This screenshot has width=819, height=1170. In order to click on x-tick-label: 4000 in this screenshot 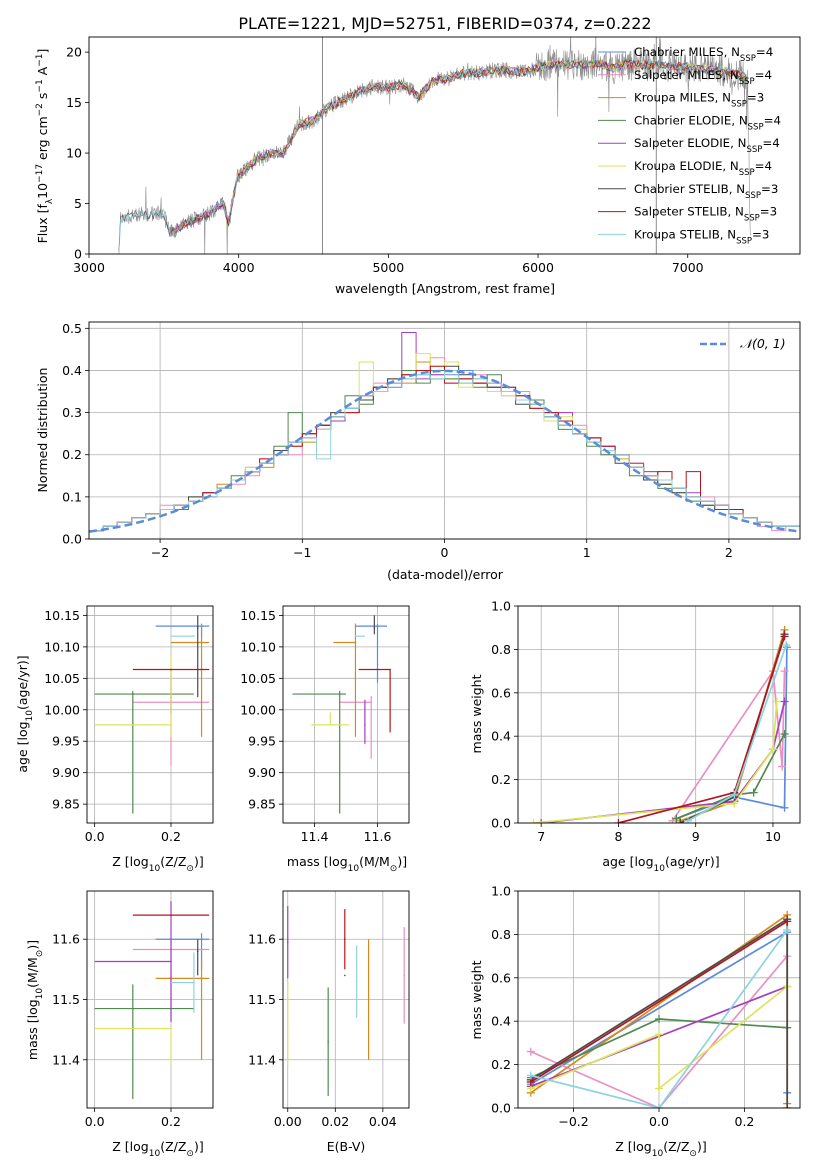, I will do `click(239, 267)`.